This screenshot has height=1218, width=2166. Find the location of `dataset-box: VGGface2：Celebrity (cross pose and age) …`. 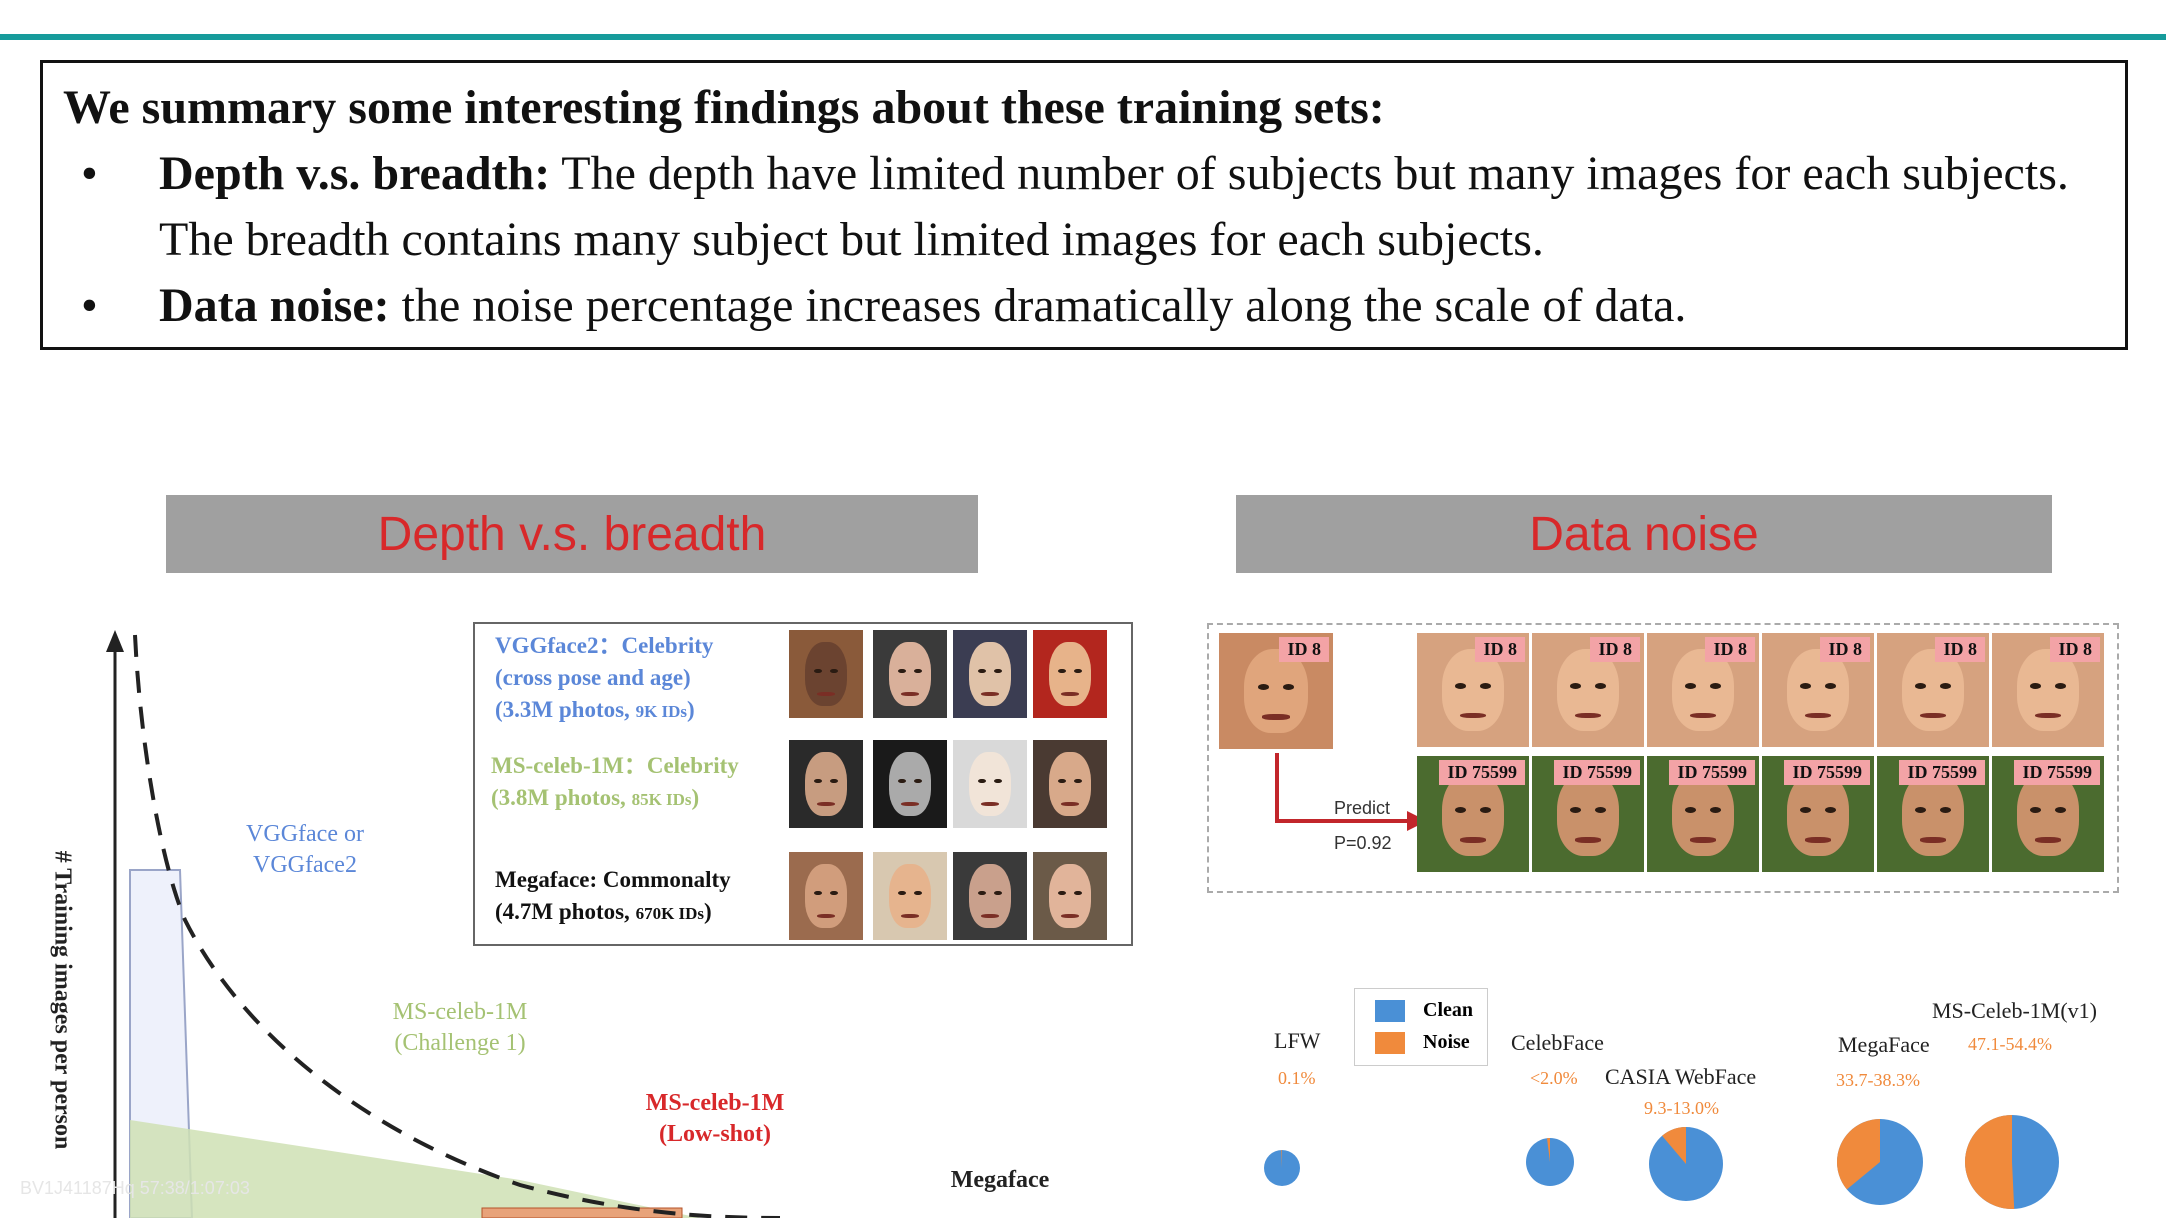

dataset-box: VGGface2：Celebrity (cross pose and age) … is located at coordinates (803, 784).